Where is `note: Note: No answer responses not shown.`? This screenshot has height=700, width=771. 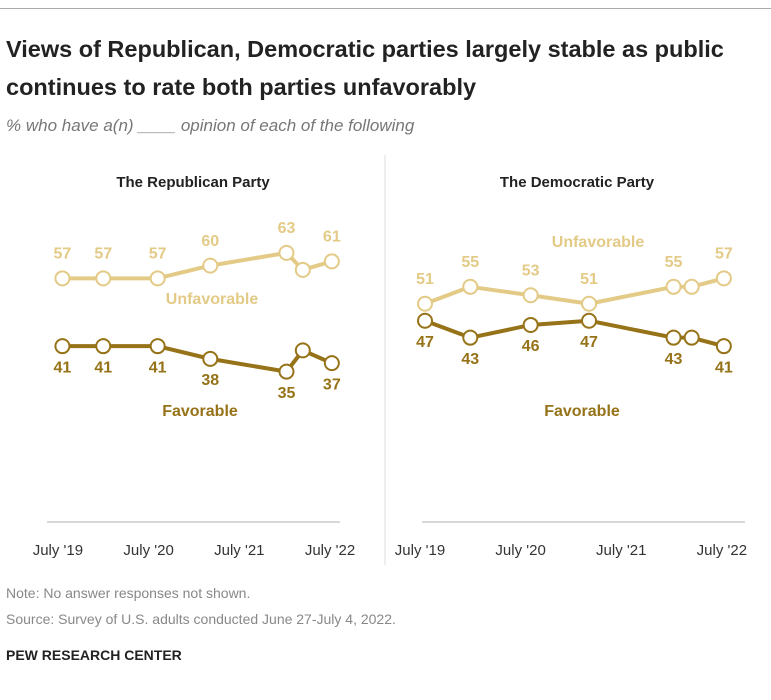
note: Note: No answer responses not shown. is located at coordinates (128, 593).